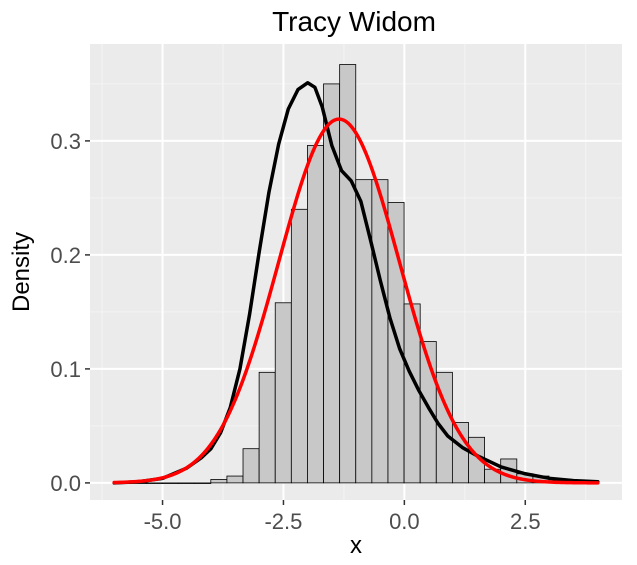 This screenshot has height=565, width=637. Describe the element at coordinates (163, 521) in the screenshot. I see `x-tick-label: -5.0` at that location.